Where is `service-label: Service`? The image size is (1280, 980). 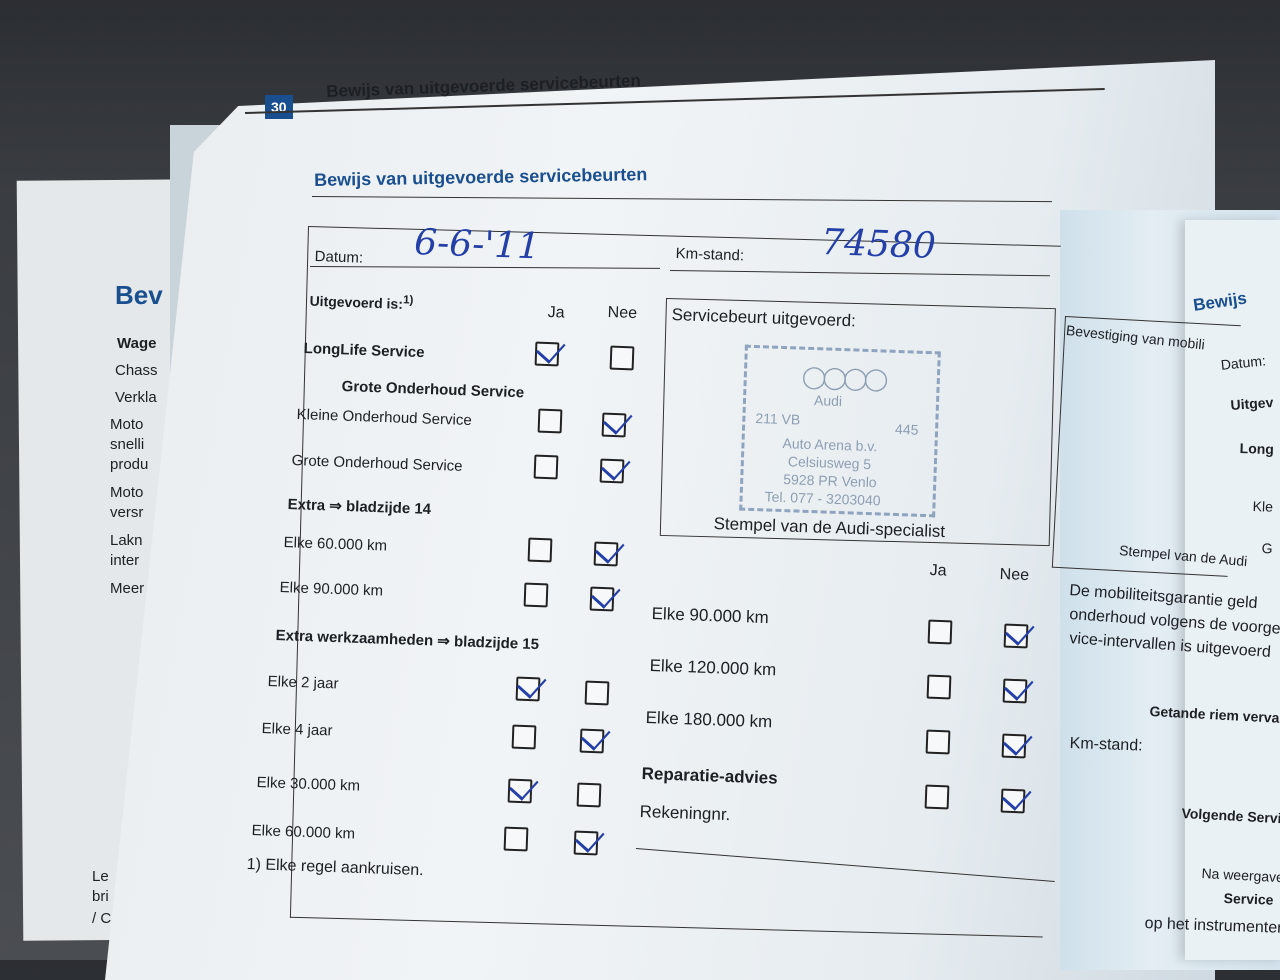
service-label: Service is located at coordinates (1248, 899).